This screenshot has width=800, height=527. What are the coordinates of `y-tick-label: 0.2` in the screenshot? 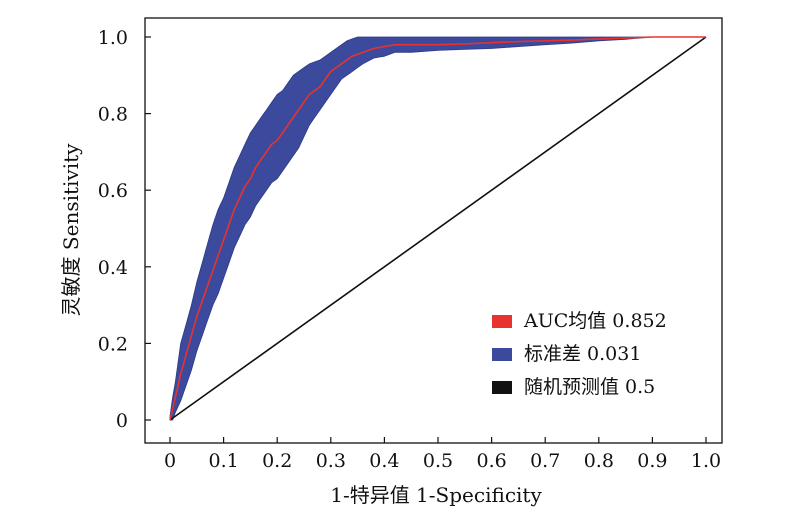 It's located at (113, 344).